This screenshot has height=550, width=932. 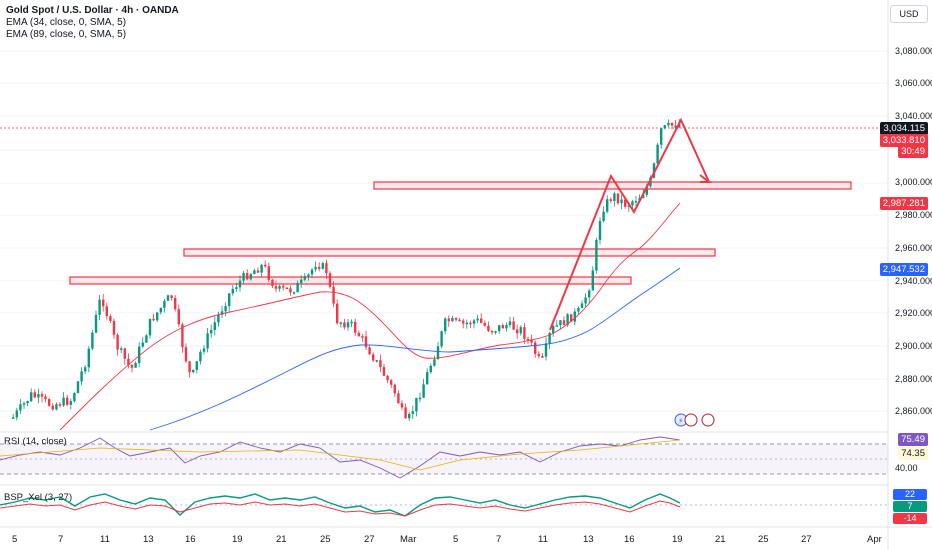 I want to click on event-icons: ⚡, so click(x=694, y=420).